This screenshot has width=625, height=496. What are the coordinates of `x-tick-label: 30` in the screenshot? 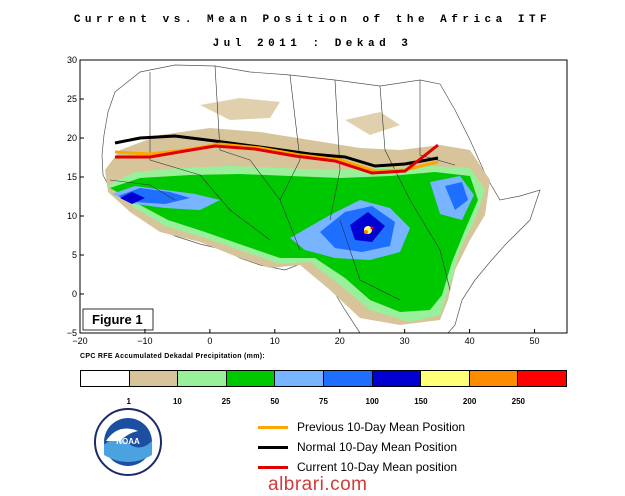 It's located at (405, 341).